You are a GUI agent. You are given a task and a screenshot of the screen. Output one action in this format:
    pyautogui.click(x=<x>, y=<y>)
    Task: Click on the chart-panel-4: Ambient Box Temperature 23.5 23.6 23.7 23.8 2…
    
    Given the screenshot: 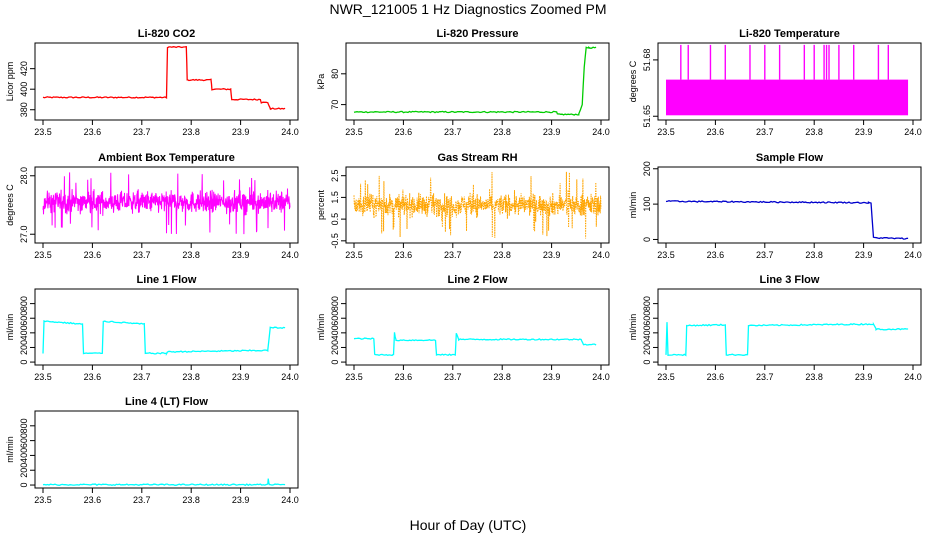 What is the action you would take?
    pyautogui.click(x=152, y=206)
    